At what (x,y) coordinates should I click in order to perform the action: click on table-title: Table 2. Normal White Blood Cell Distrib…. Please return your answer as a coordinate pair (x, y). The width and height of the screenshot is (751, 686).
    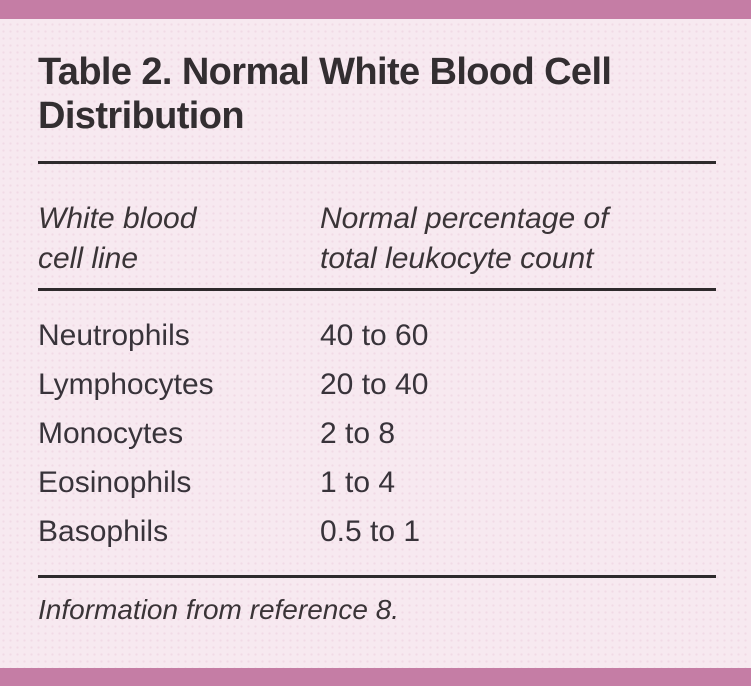
    Looking at the image, I should click on (325, 94).